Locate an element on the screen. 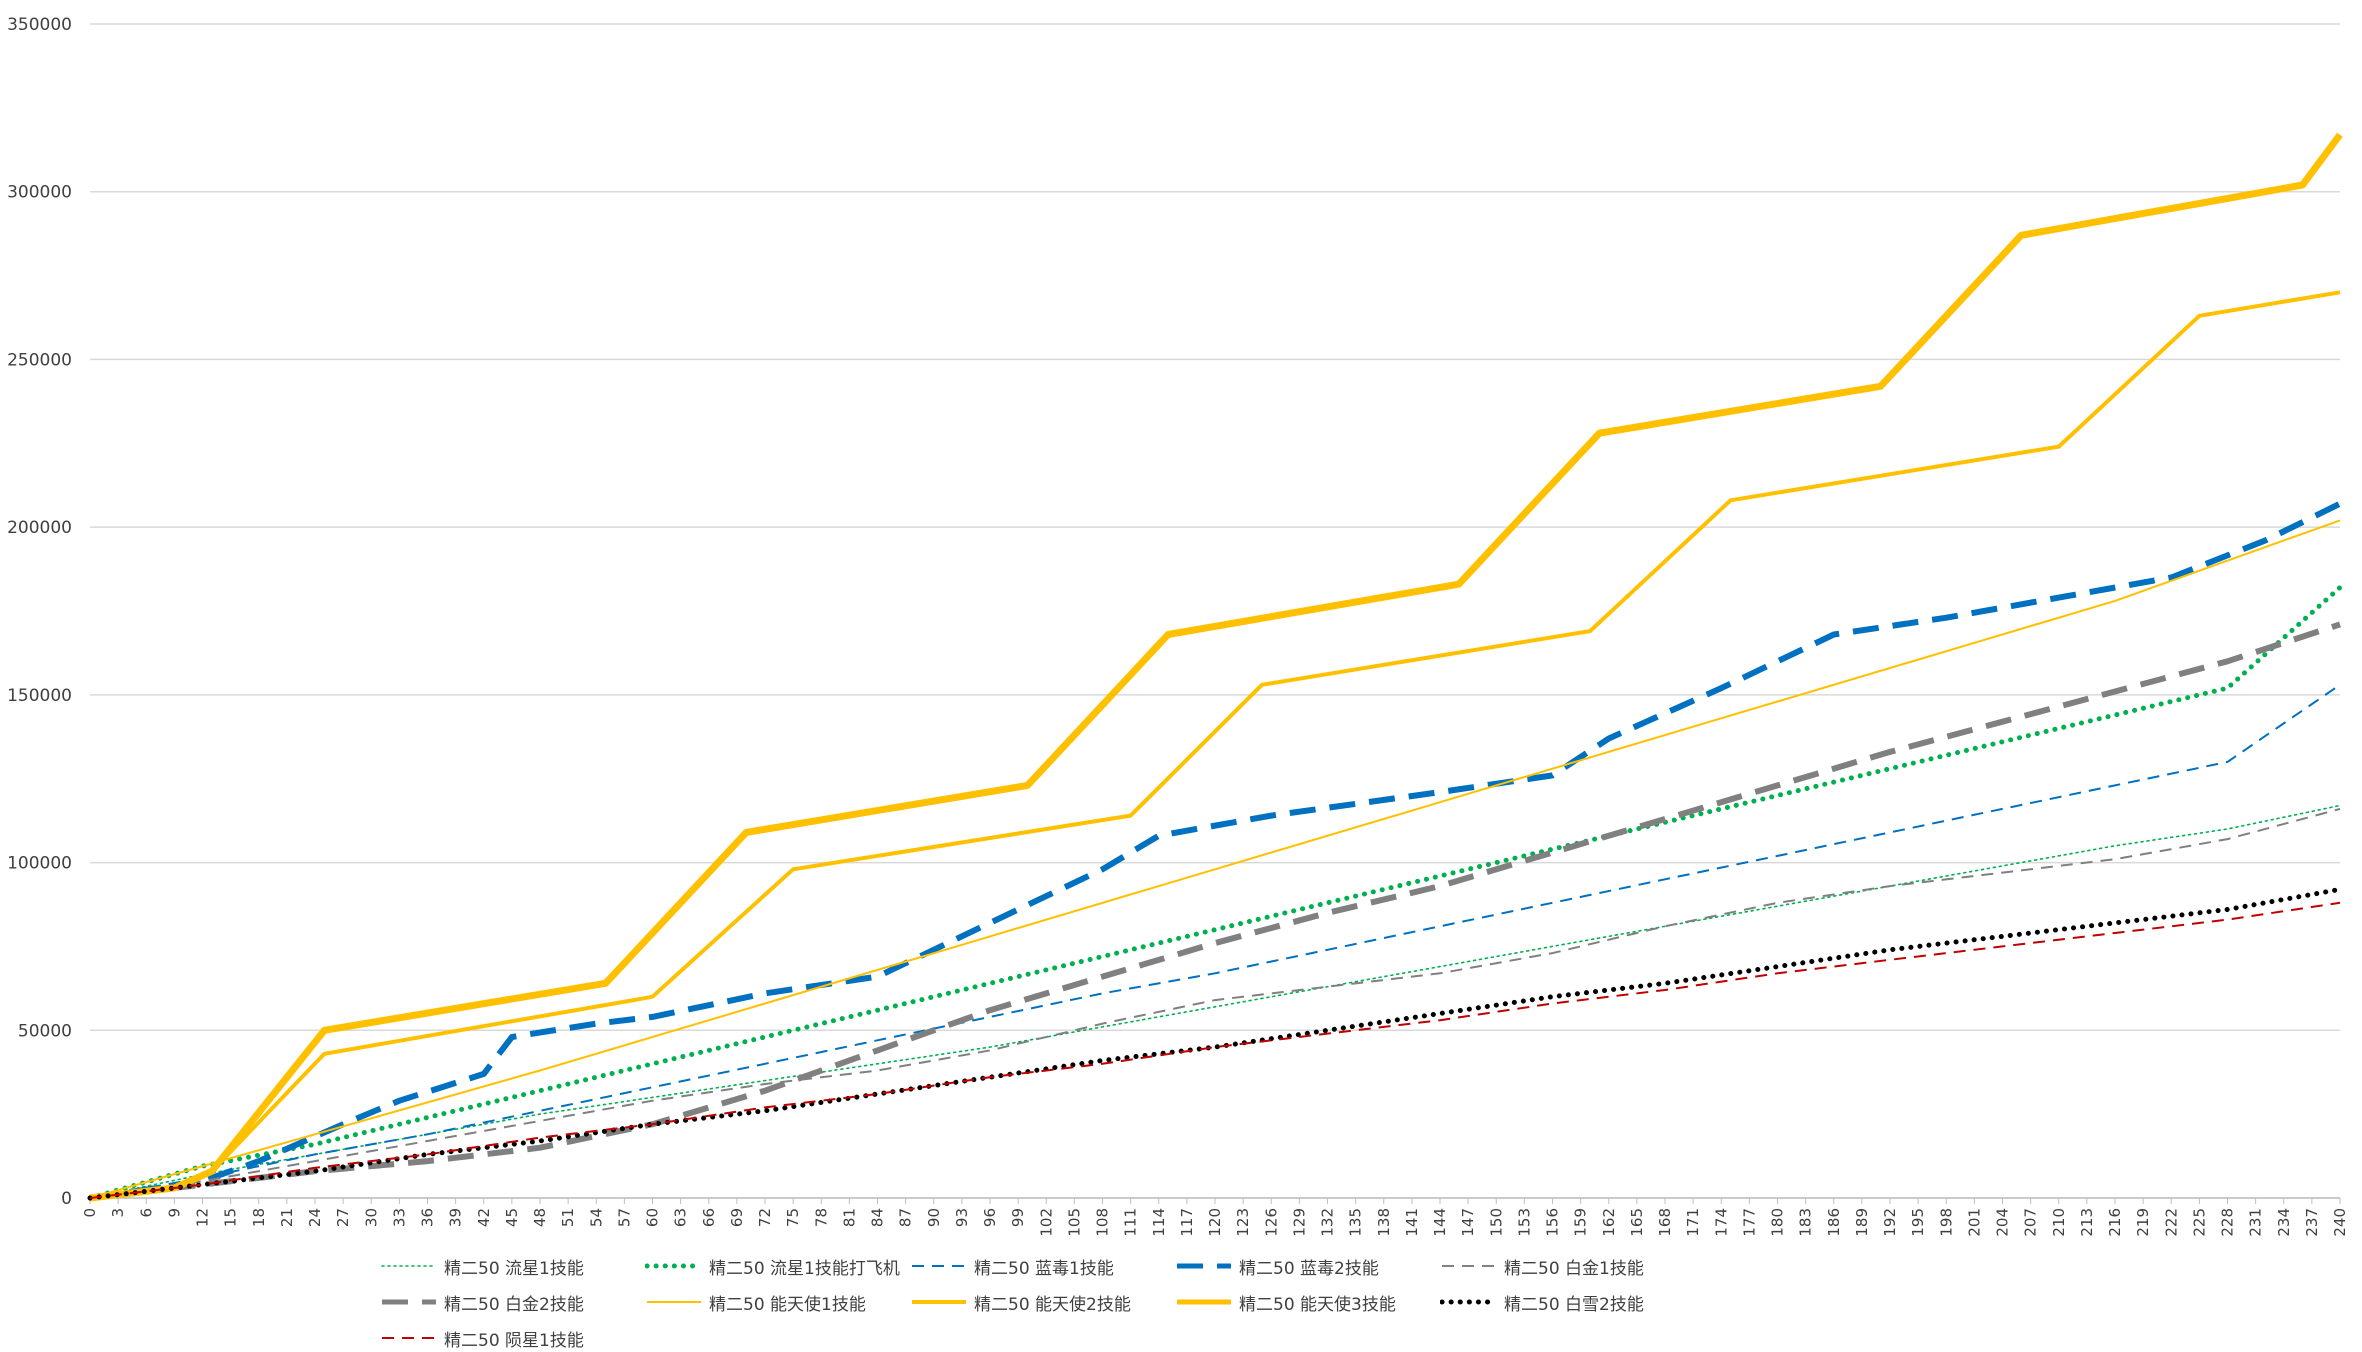  x-tick-label: 114 is located at coordinates (1159, 1222).